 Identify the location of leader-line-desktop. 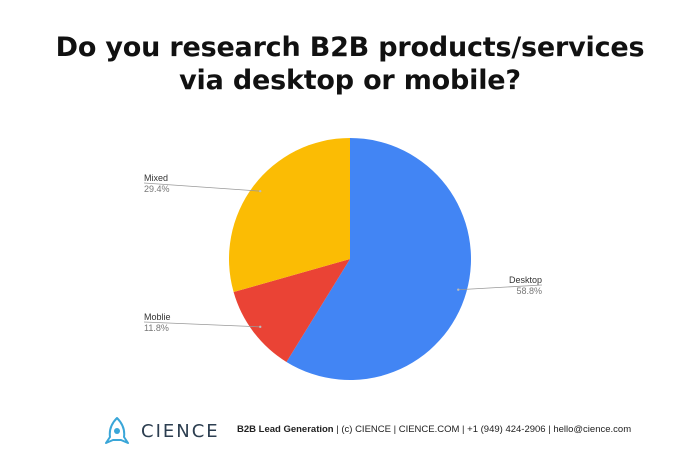
(500, 287).